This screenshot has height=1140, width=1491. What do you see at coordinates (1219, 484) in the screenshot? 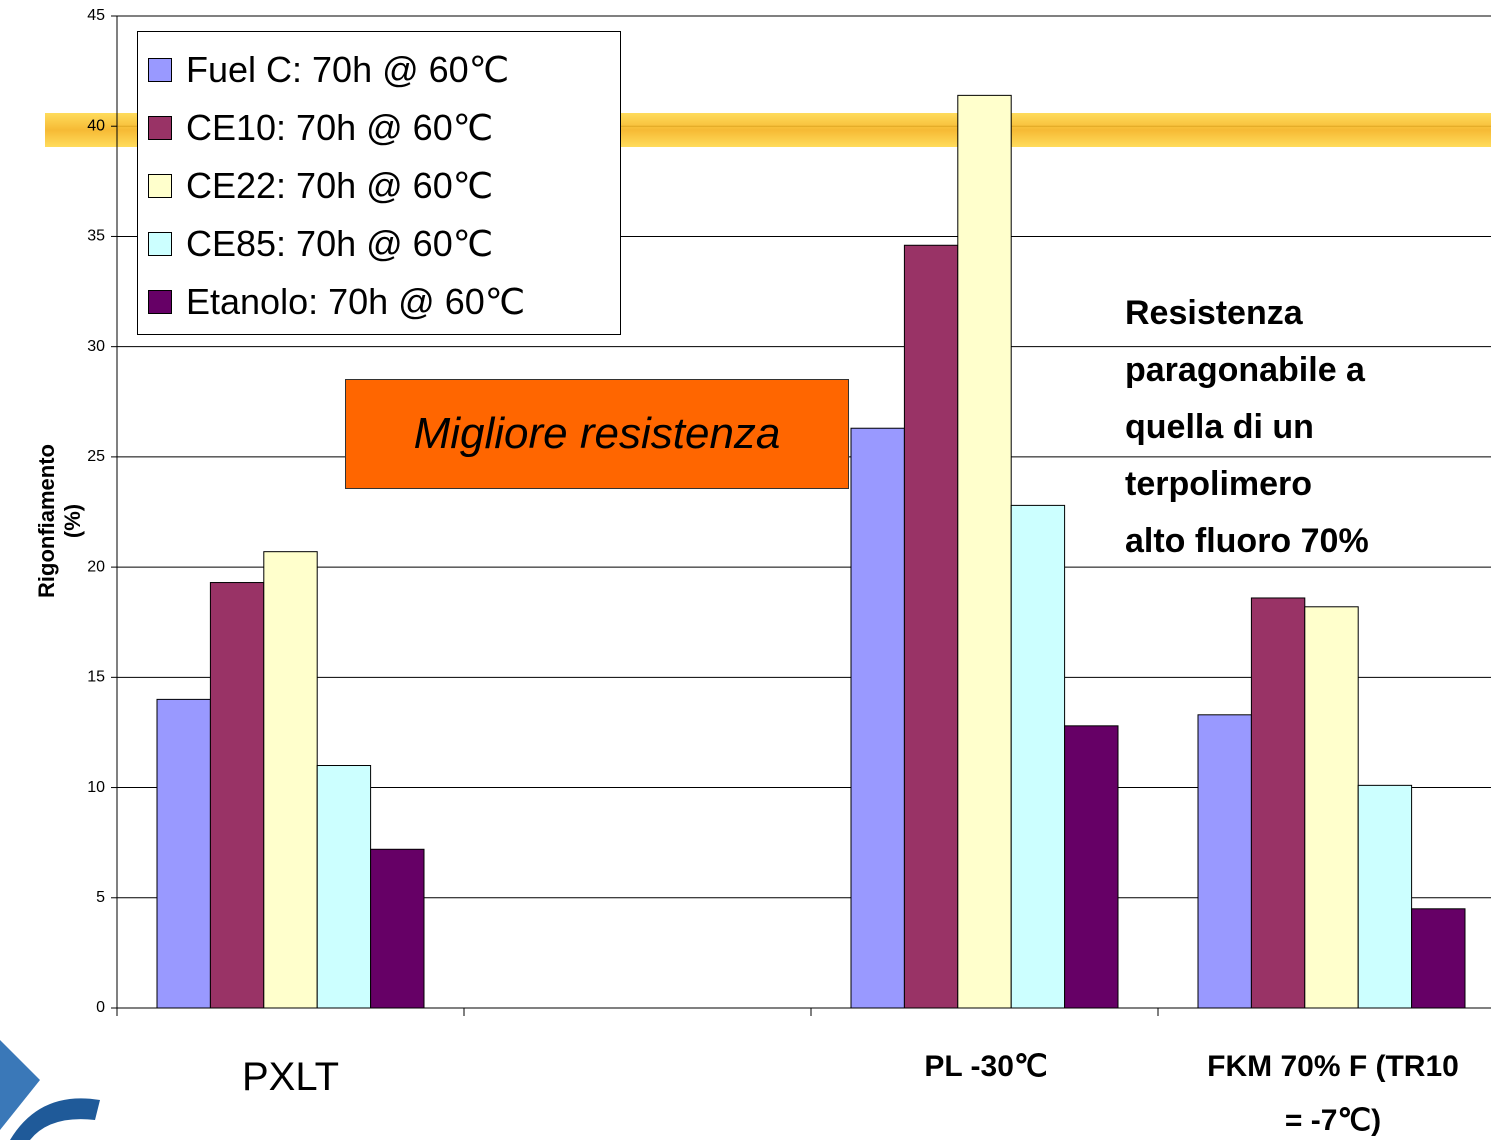
I see `annotation-line: terpolimero` at bounding box center [1219, 484].